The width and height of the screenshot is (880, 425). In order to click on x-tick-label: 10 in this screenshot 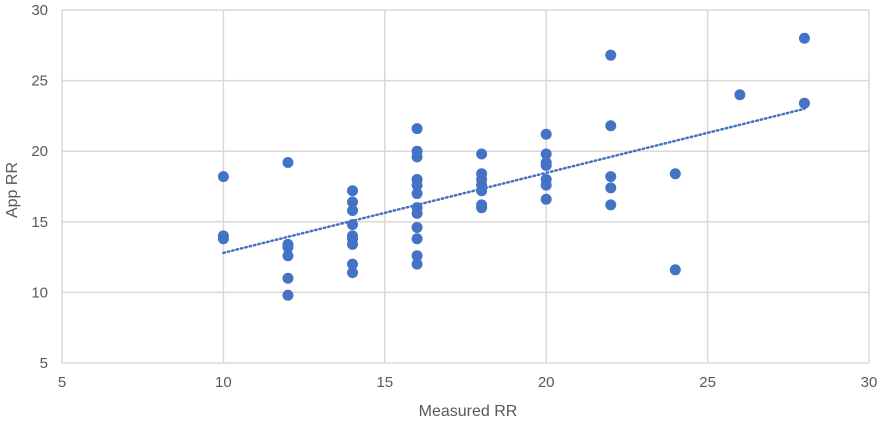, I will do `click(223, 382)`.